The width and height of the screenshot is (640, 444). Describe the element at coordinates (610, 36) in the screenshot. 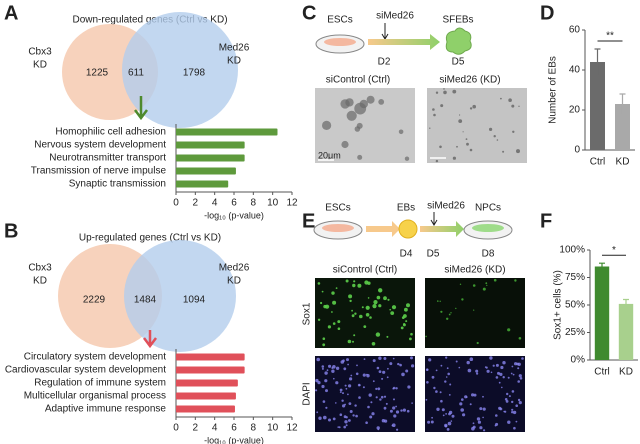

I see `significance-label: **` at that location.